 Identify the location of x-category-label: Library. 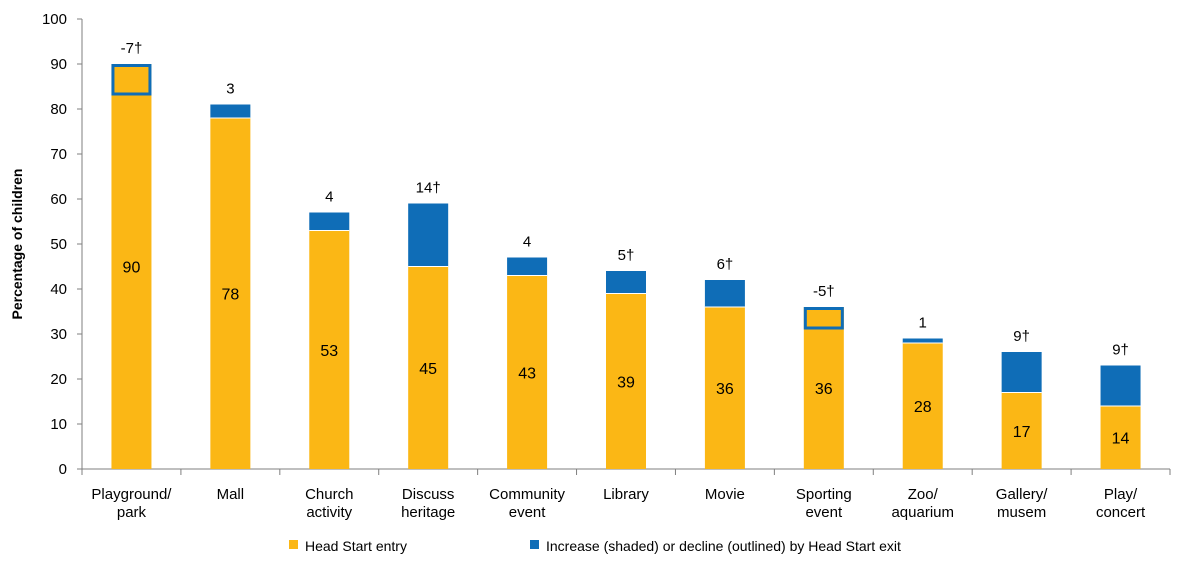
(626, 494).